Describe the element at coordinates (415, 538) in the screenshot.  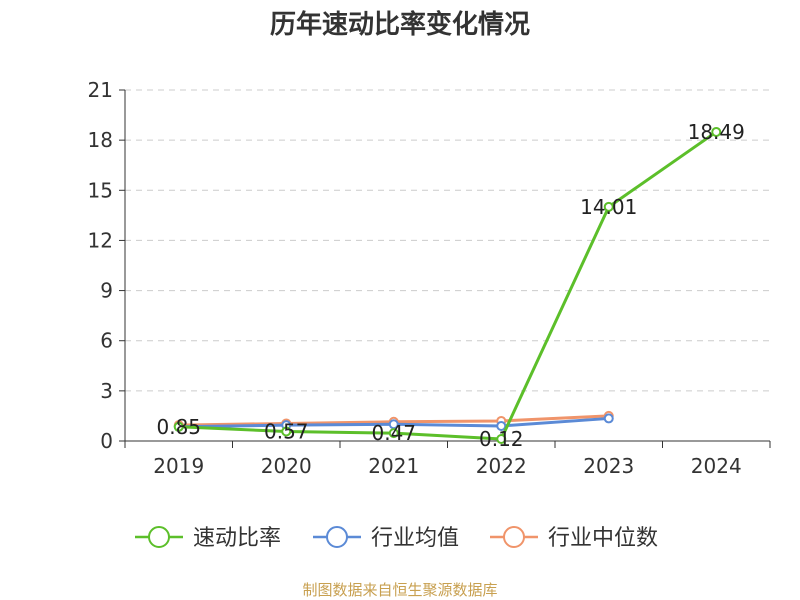
I see `legend-label: 行业均值` at that location.